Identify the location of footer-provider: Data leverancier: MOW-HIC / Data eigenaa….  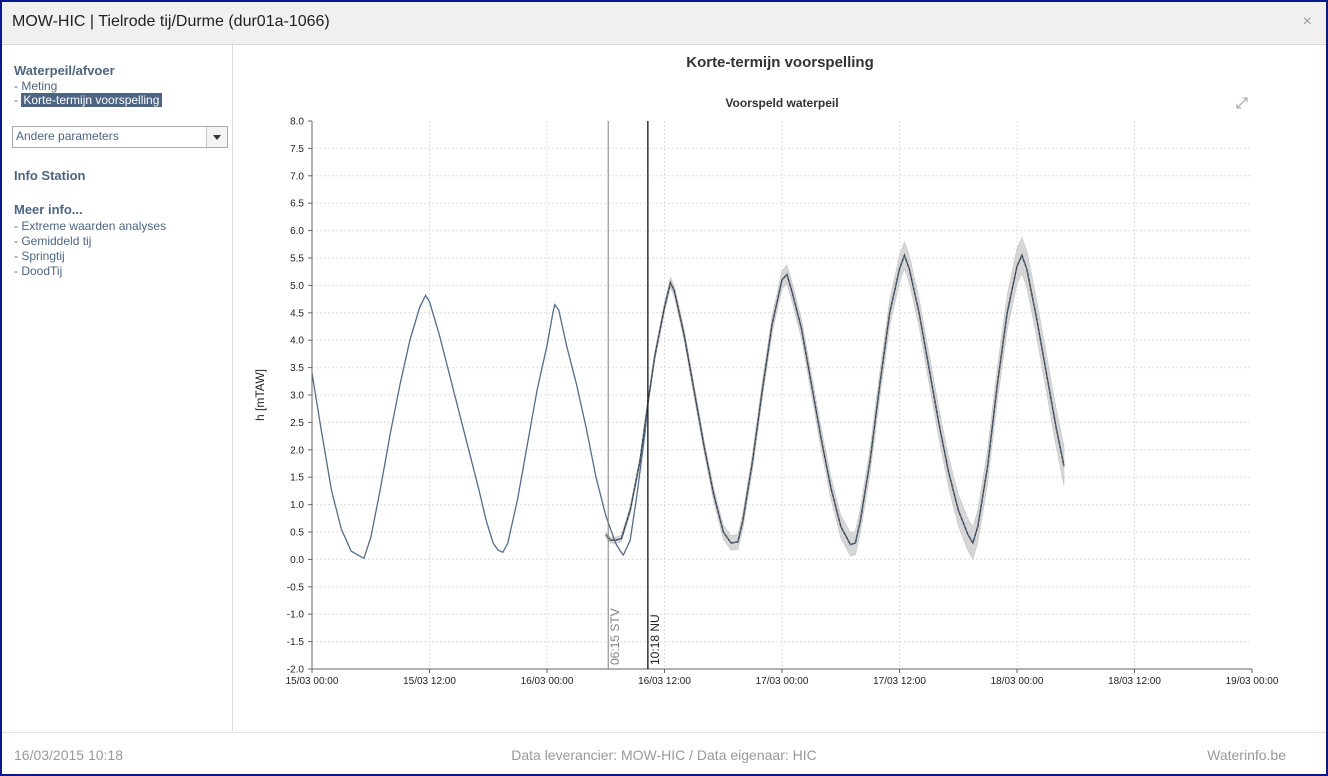
(664, 755).